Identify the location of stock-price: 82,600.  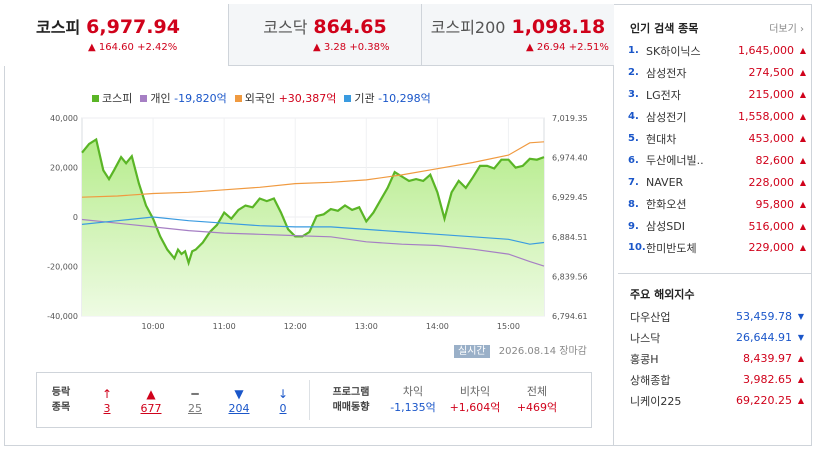
(775, 160).